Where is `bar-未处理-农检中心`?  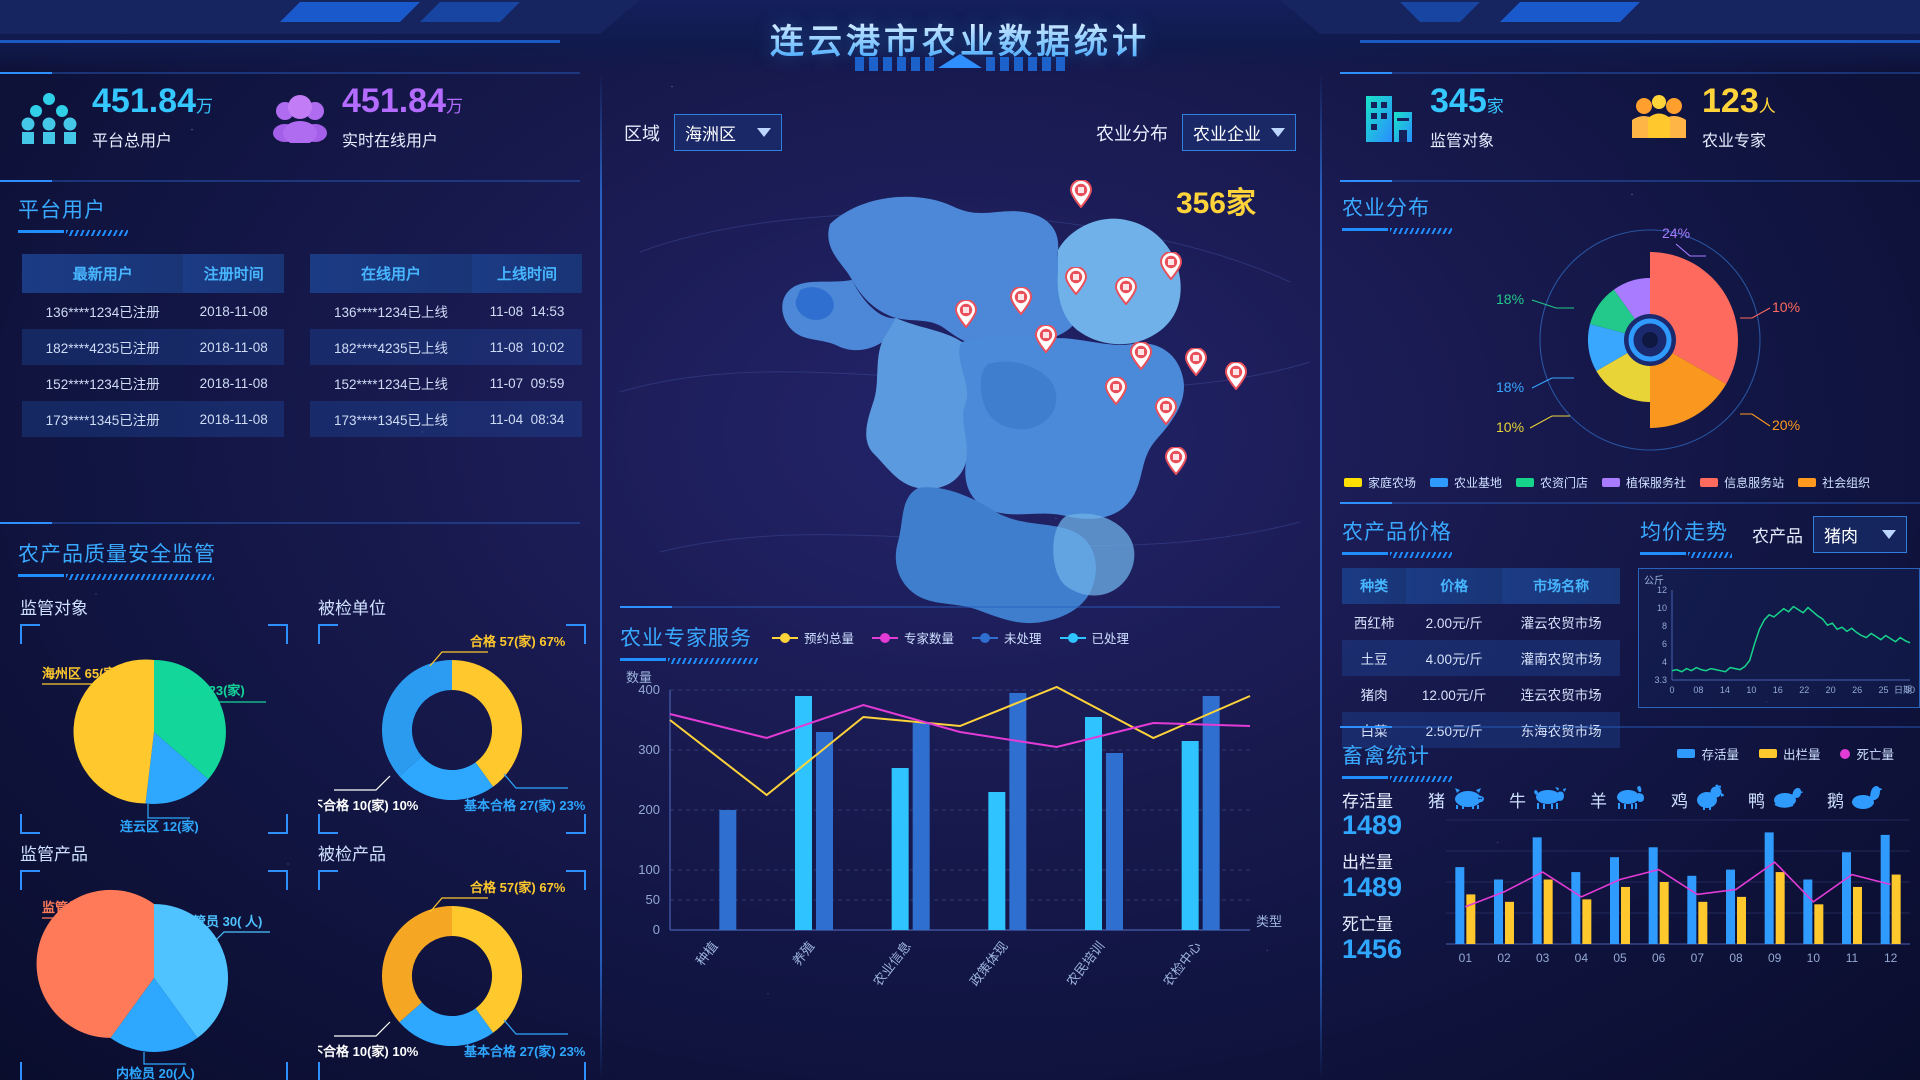
bar-未处理-农检中心 is located at coordinates (1211, 813).